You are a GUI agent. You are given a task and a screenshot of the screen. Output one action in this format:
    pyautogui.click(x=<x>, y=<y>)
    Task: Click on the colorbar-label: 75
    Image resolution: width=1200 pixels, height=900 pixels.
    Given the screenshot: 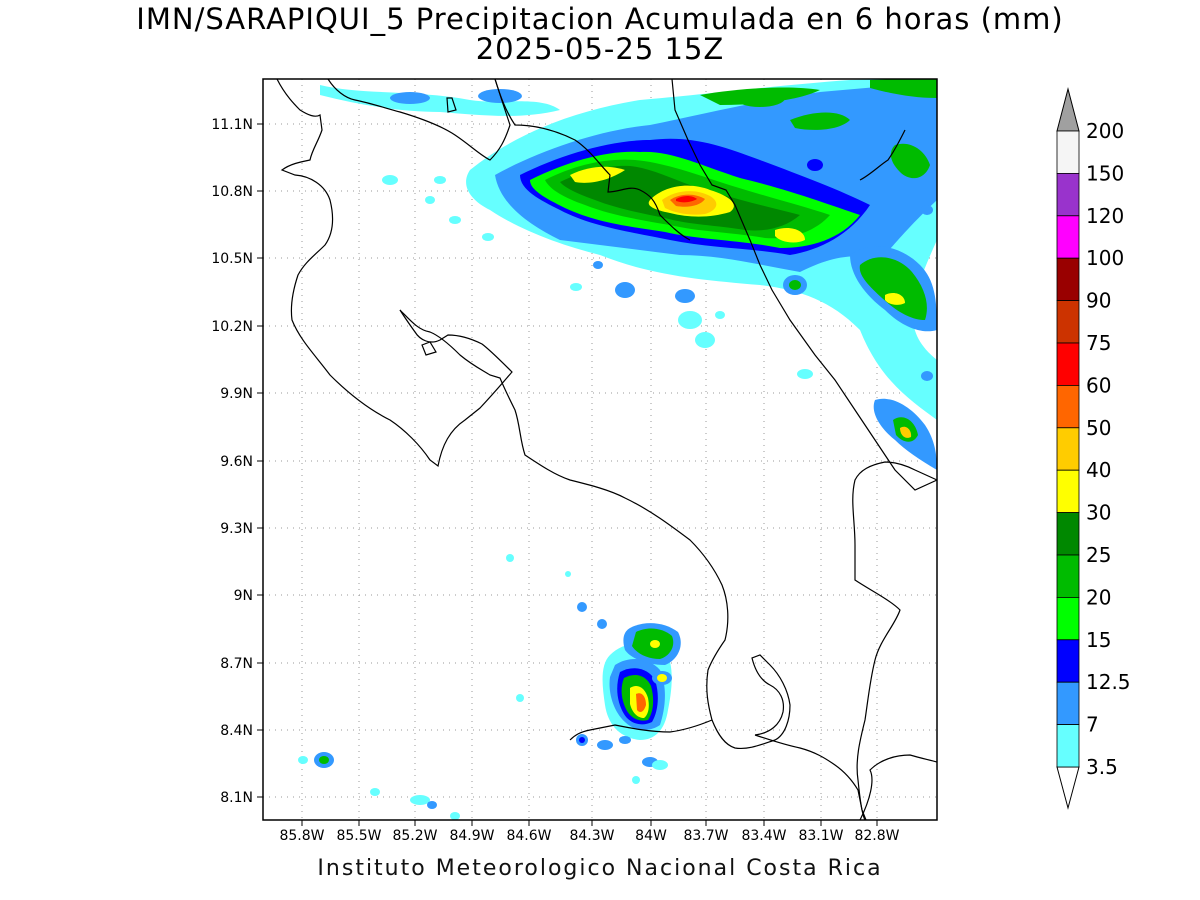 What is the action you would take?
    pyautogui.click(x=1098, y=343)
    